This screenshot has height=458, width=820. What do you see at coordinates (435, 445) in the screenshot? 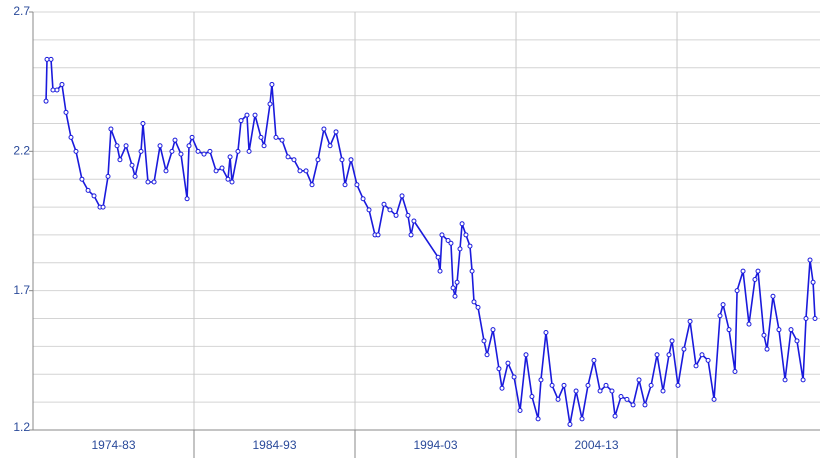
I see `x-band-label: 1994-03` at bounding box center [435, 445].